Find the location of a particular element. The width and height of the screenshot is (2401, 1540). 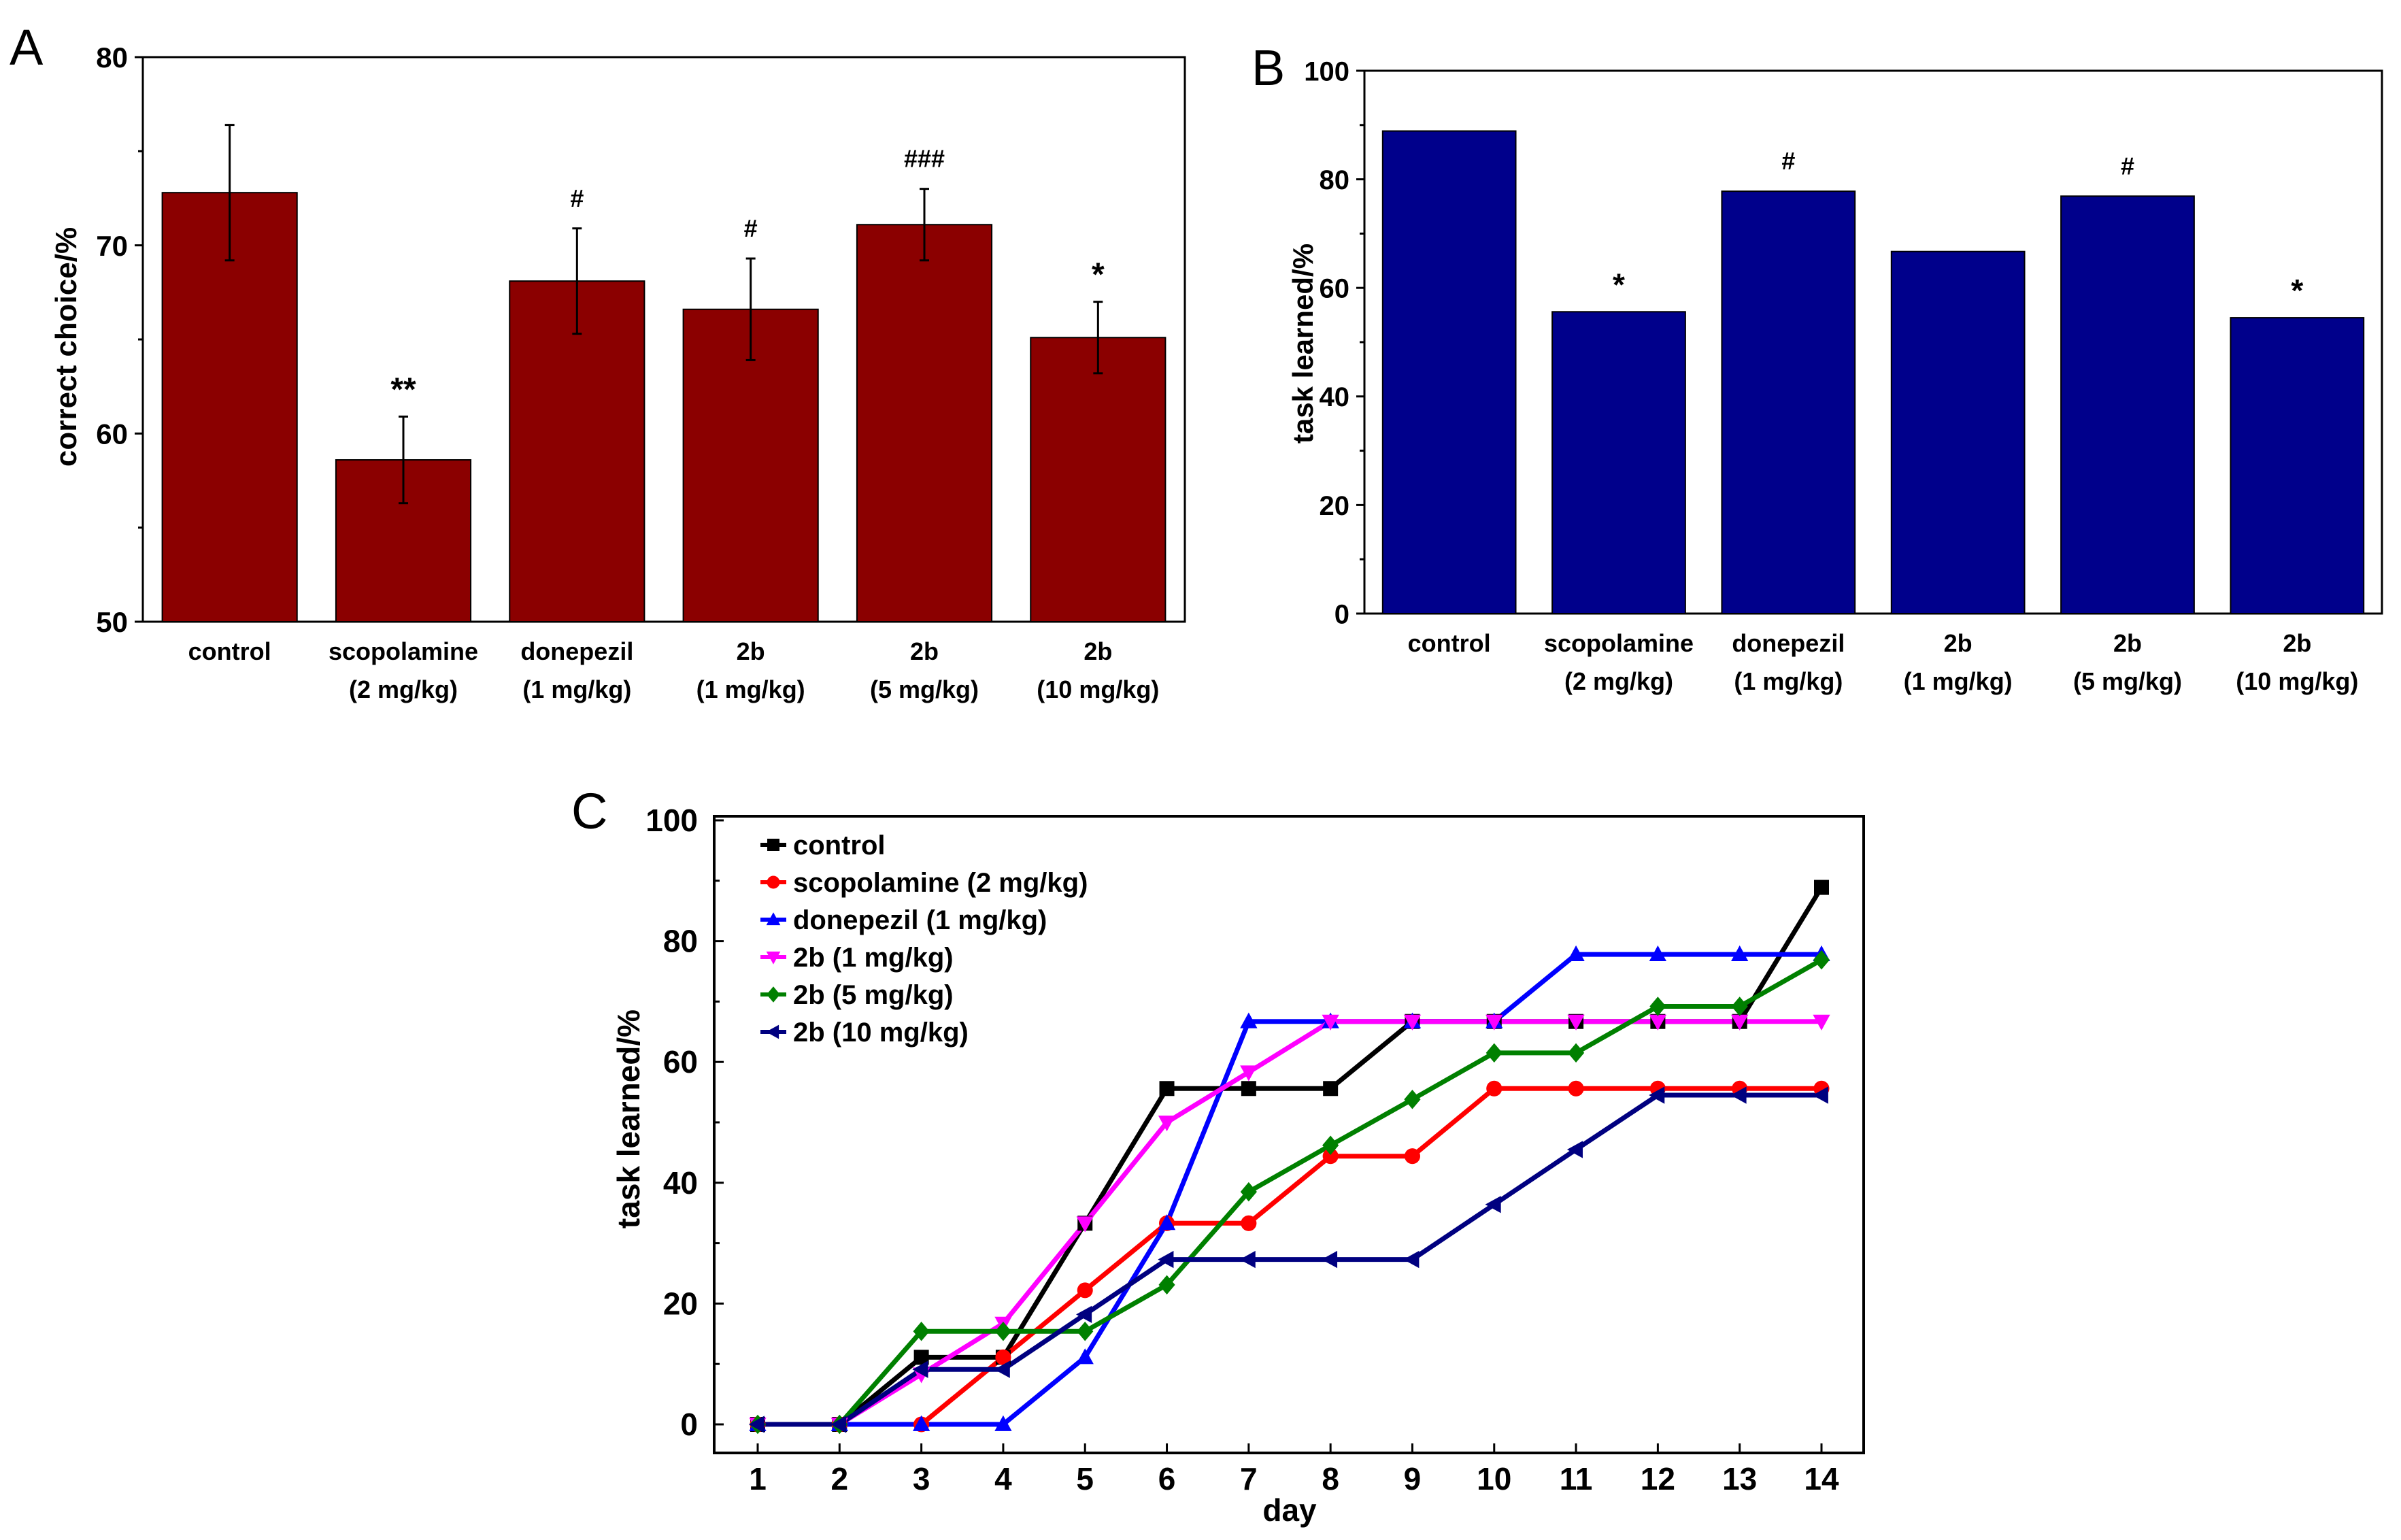

a-y-tick-label: 60 is located at coordinates (112, 434).